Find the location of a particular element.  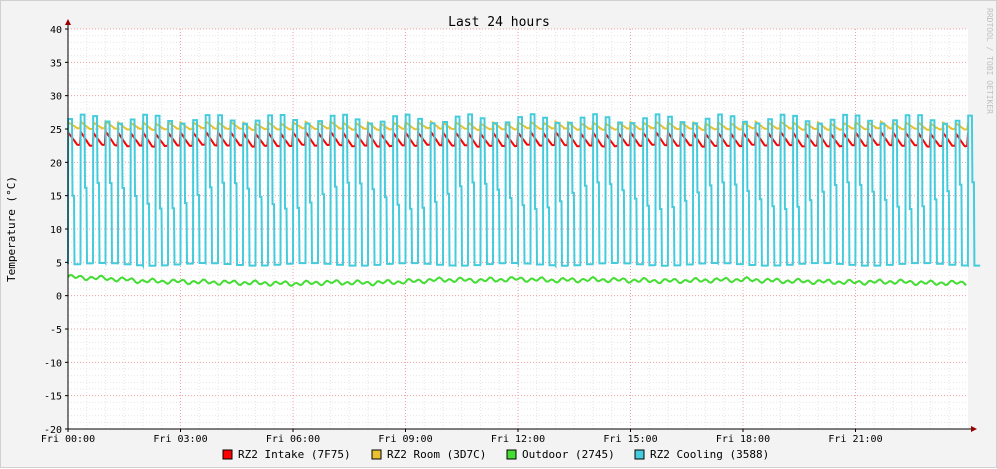

legend-item-rz2-intake-7f75: RZ2 Intake (7F75) is located at coordinates (286, 454).